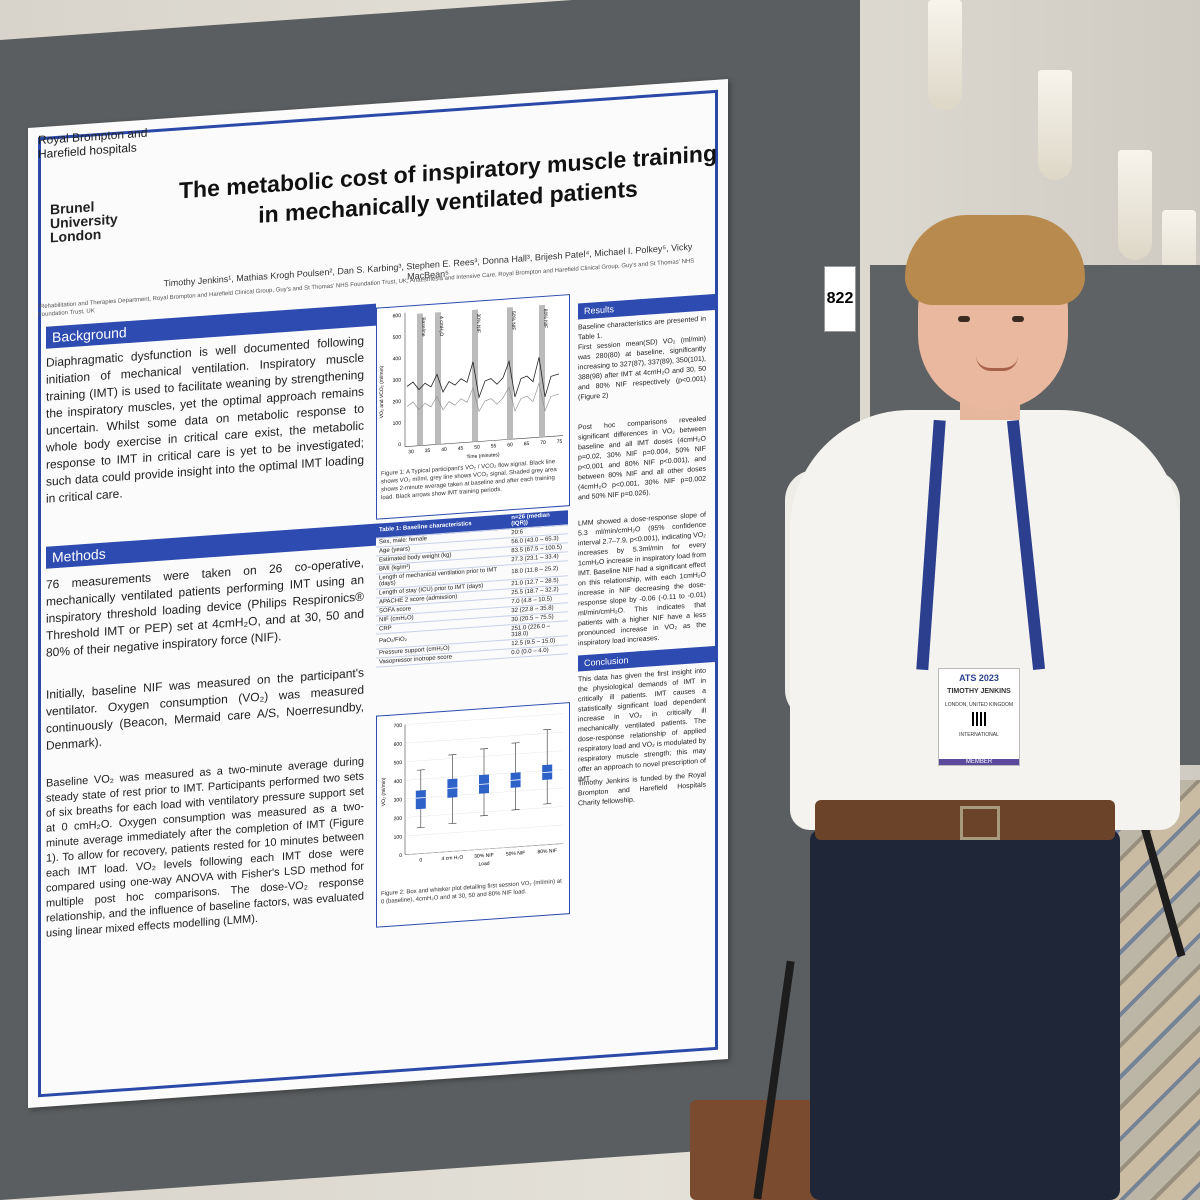 This screenshot has width=1200, height=1200. Describe the element at coordinates (397, 337) in the screenshot. I see `figure-1-y-tick: 500` at that location.